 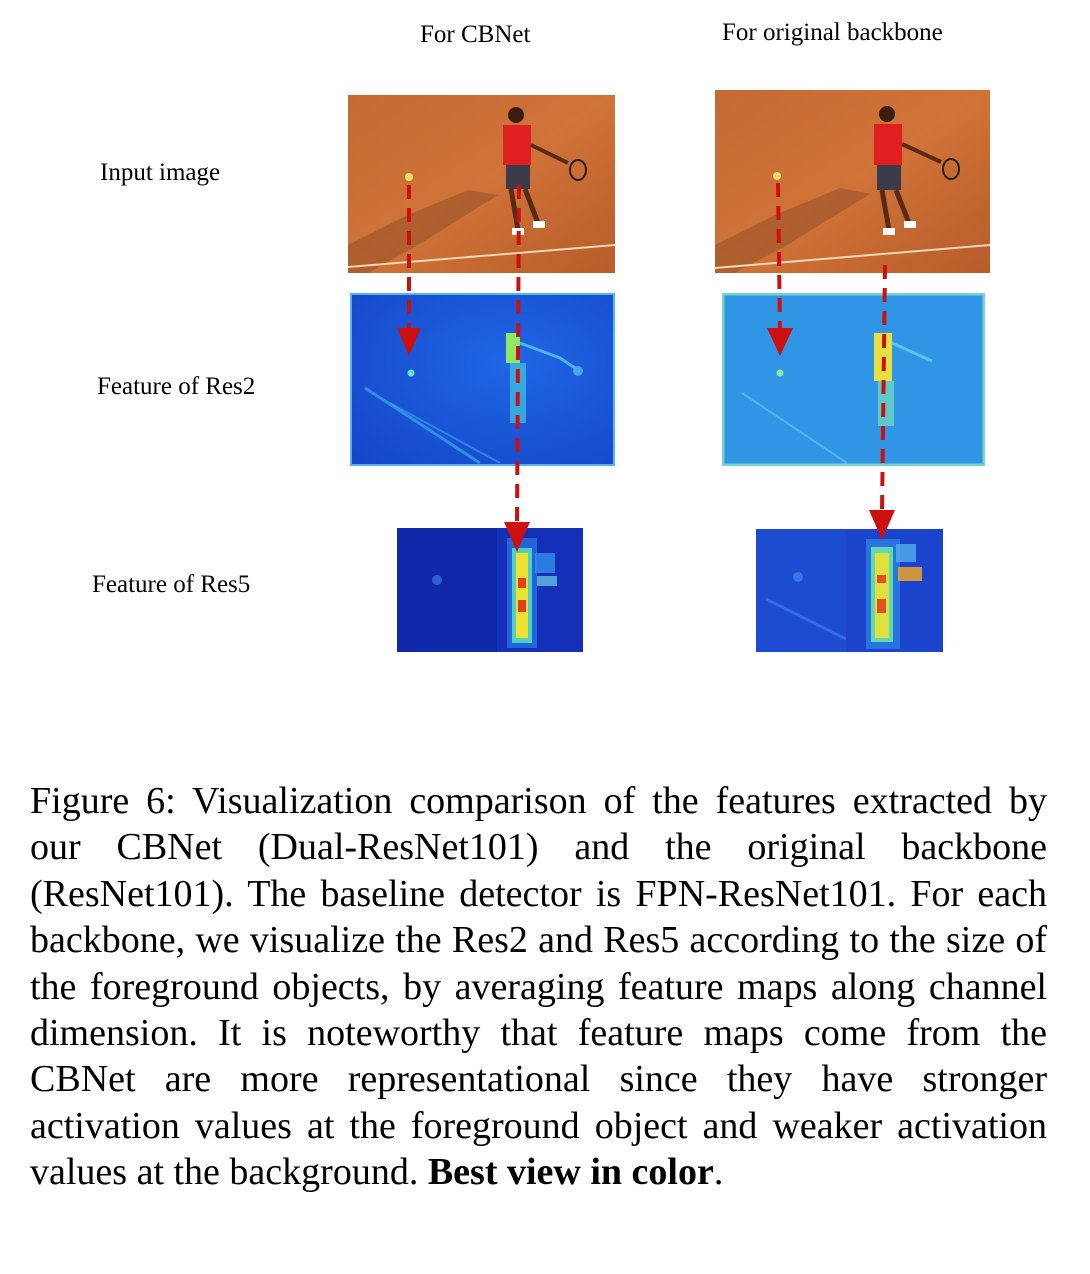 I want to click on res2-feature-original-backbone, so click(x=853, y=379).